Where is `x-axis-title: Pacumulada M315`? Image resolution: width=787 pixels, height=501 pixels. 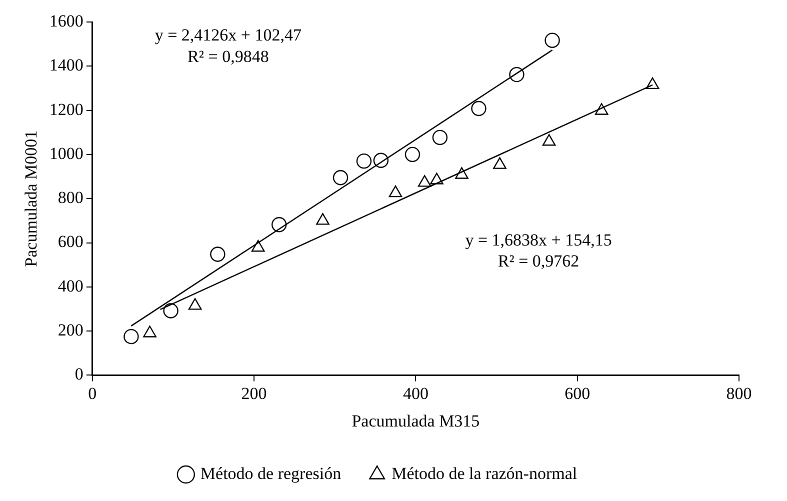
x-axis-title: Pacumulada M315 is located at coordinates (416, 420).